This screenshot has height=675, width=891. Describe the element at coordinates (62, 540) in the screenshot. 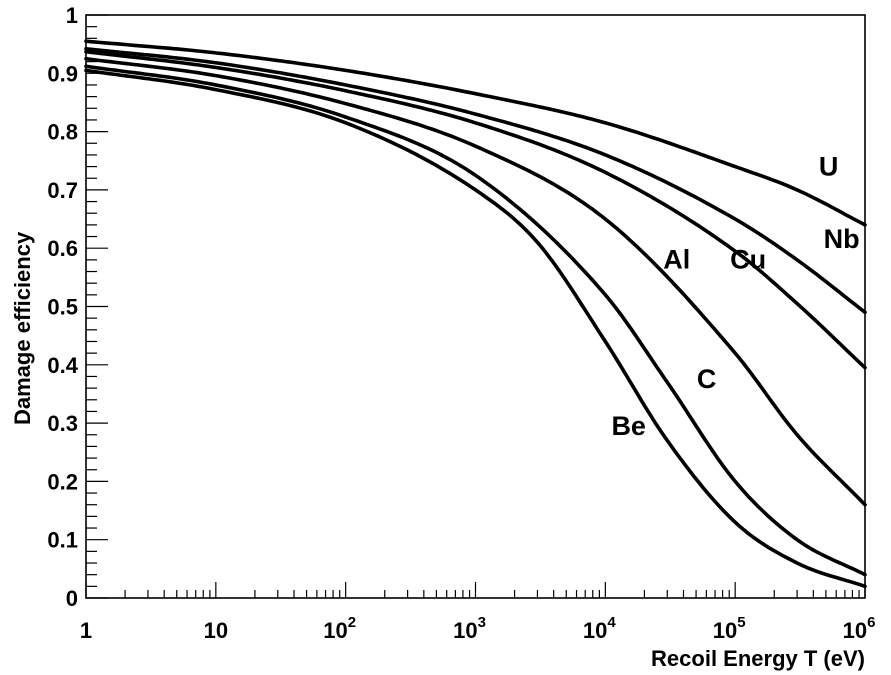

I see `y-tick-label: 0.1` at that location.